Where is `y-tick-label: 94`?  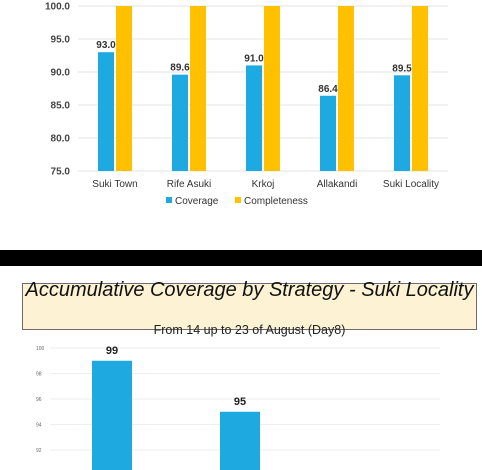 y-tick-label: 94 is located at coordinates (39, 426).